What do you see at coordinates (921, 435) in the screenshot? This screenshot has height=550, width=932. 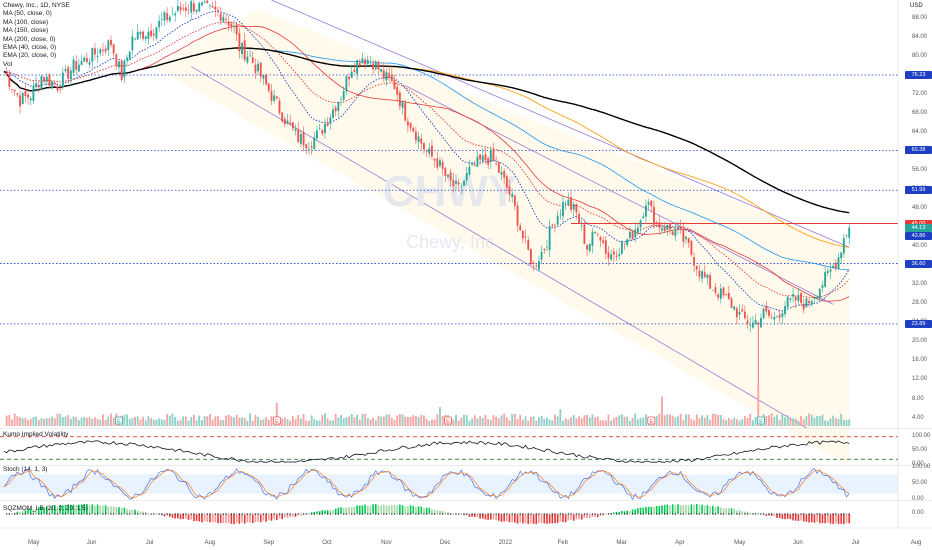 I see `kumo-tick-label: 100.00` at bounding box center [921, 435].